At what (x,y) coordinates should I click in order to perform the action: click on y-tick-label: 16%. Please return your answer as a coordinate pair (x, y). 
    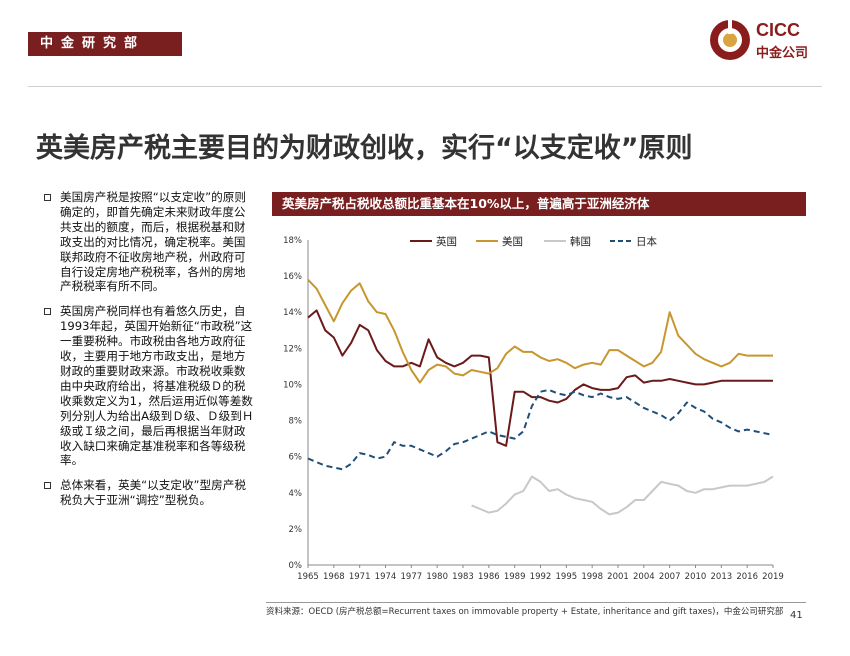
    Looking at the image, I should click on (292, 277).